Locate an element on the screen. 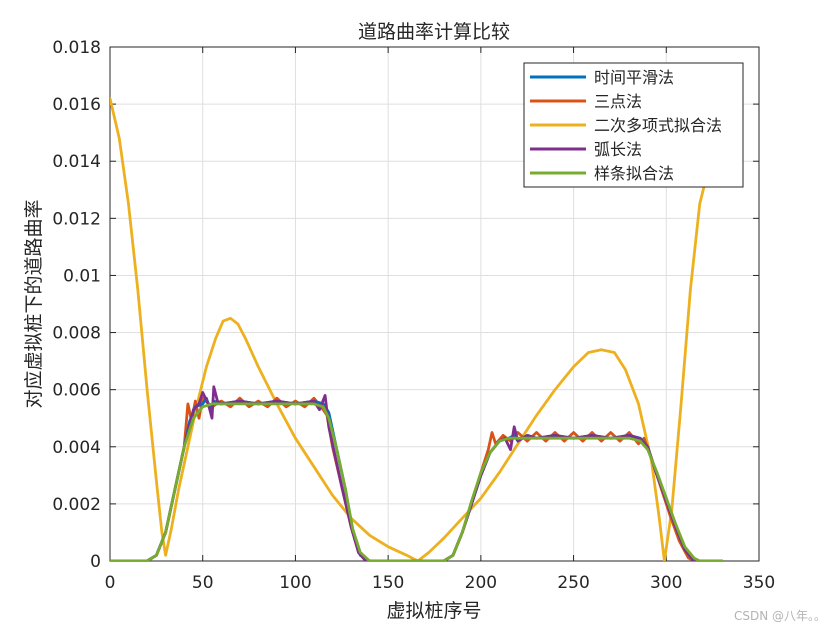 The image size is (840, 630). x-axis-label: 虚拟桩序号 is located at coordinates (433, 611).